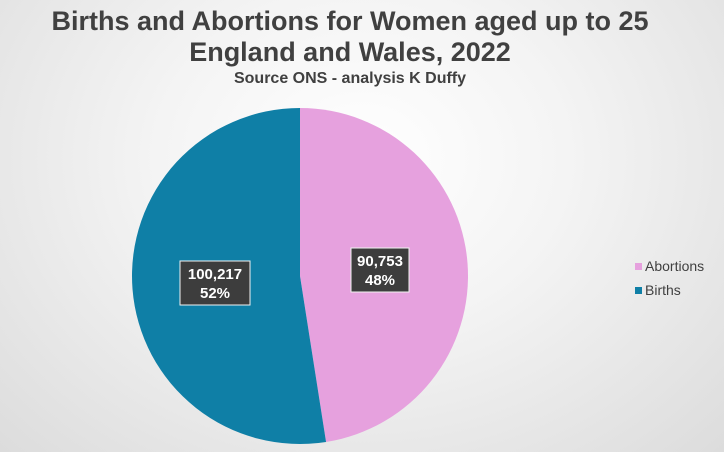 This screenshot has height=452, width=724. I want to click on data-label-abortions: 90,753 48%, so click(380, 270).